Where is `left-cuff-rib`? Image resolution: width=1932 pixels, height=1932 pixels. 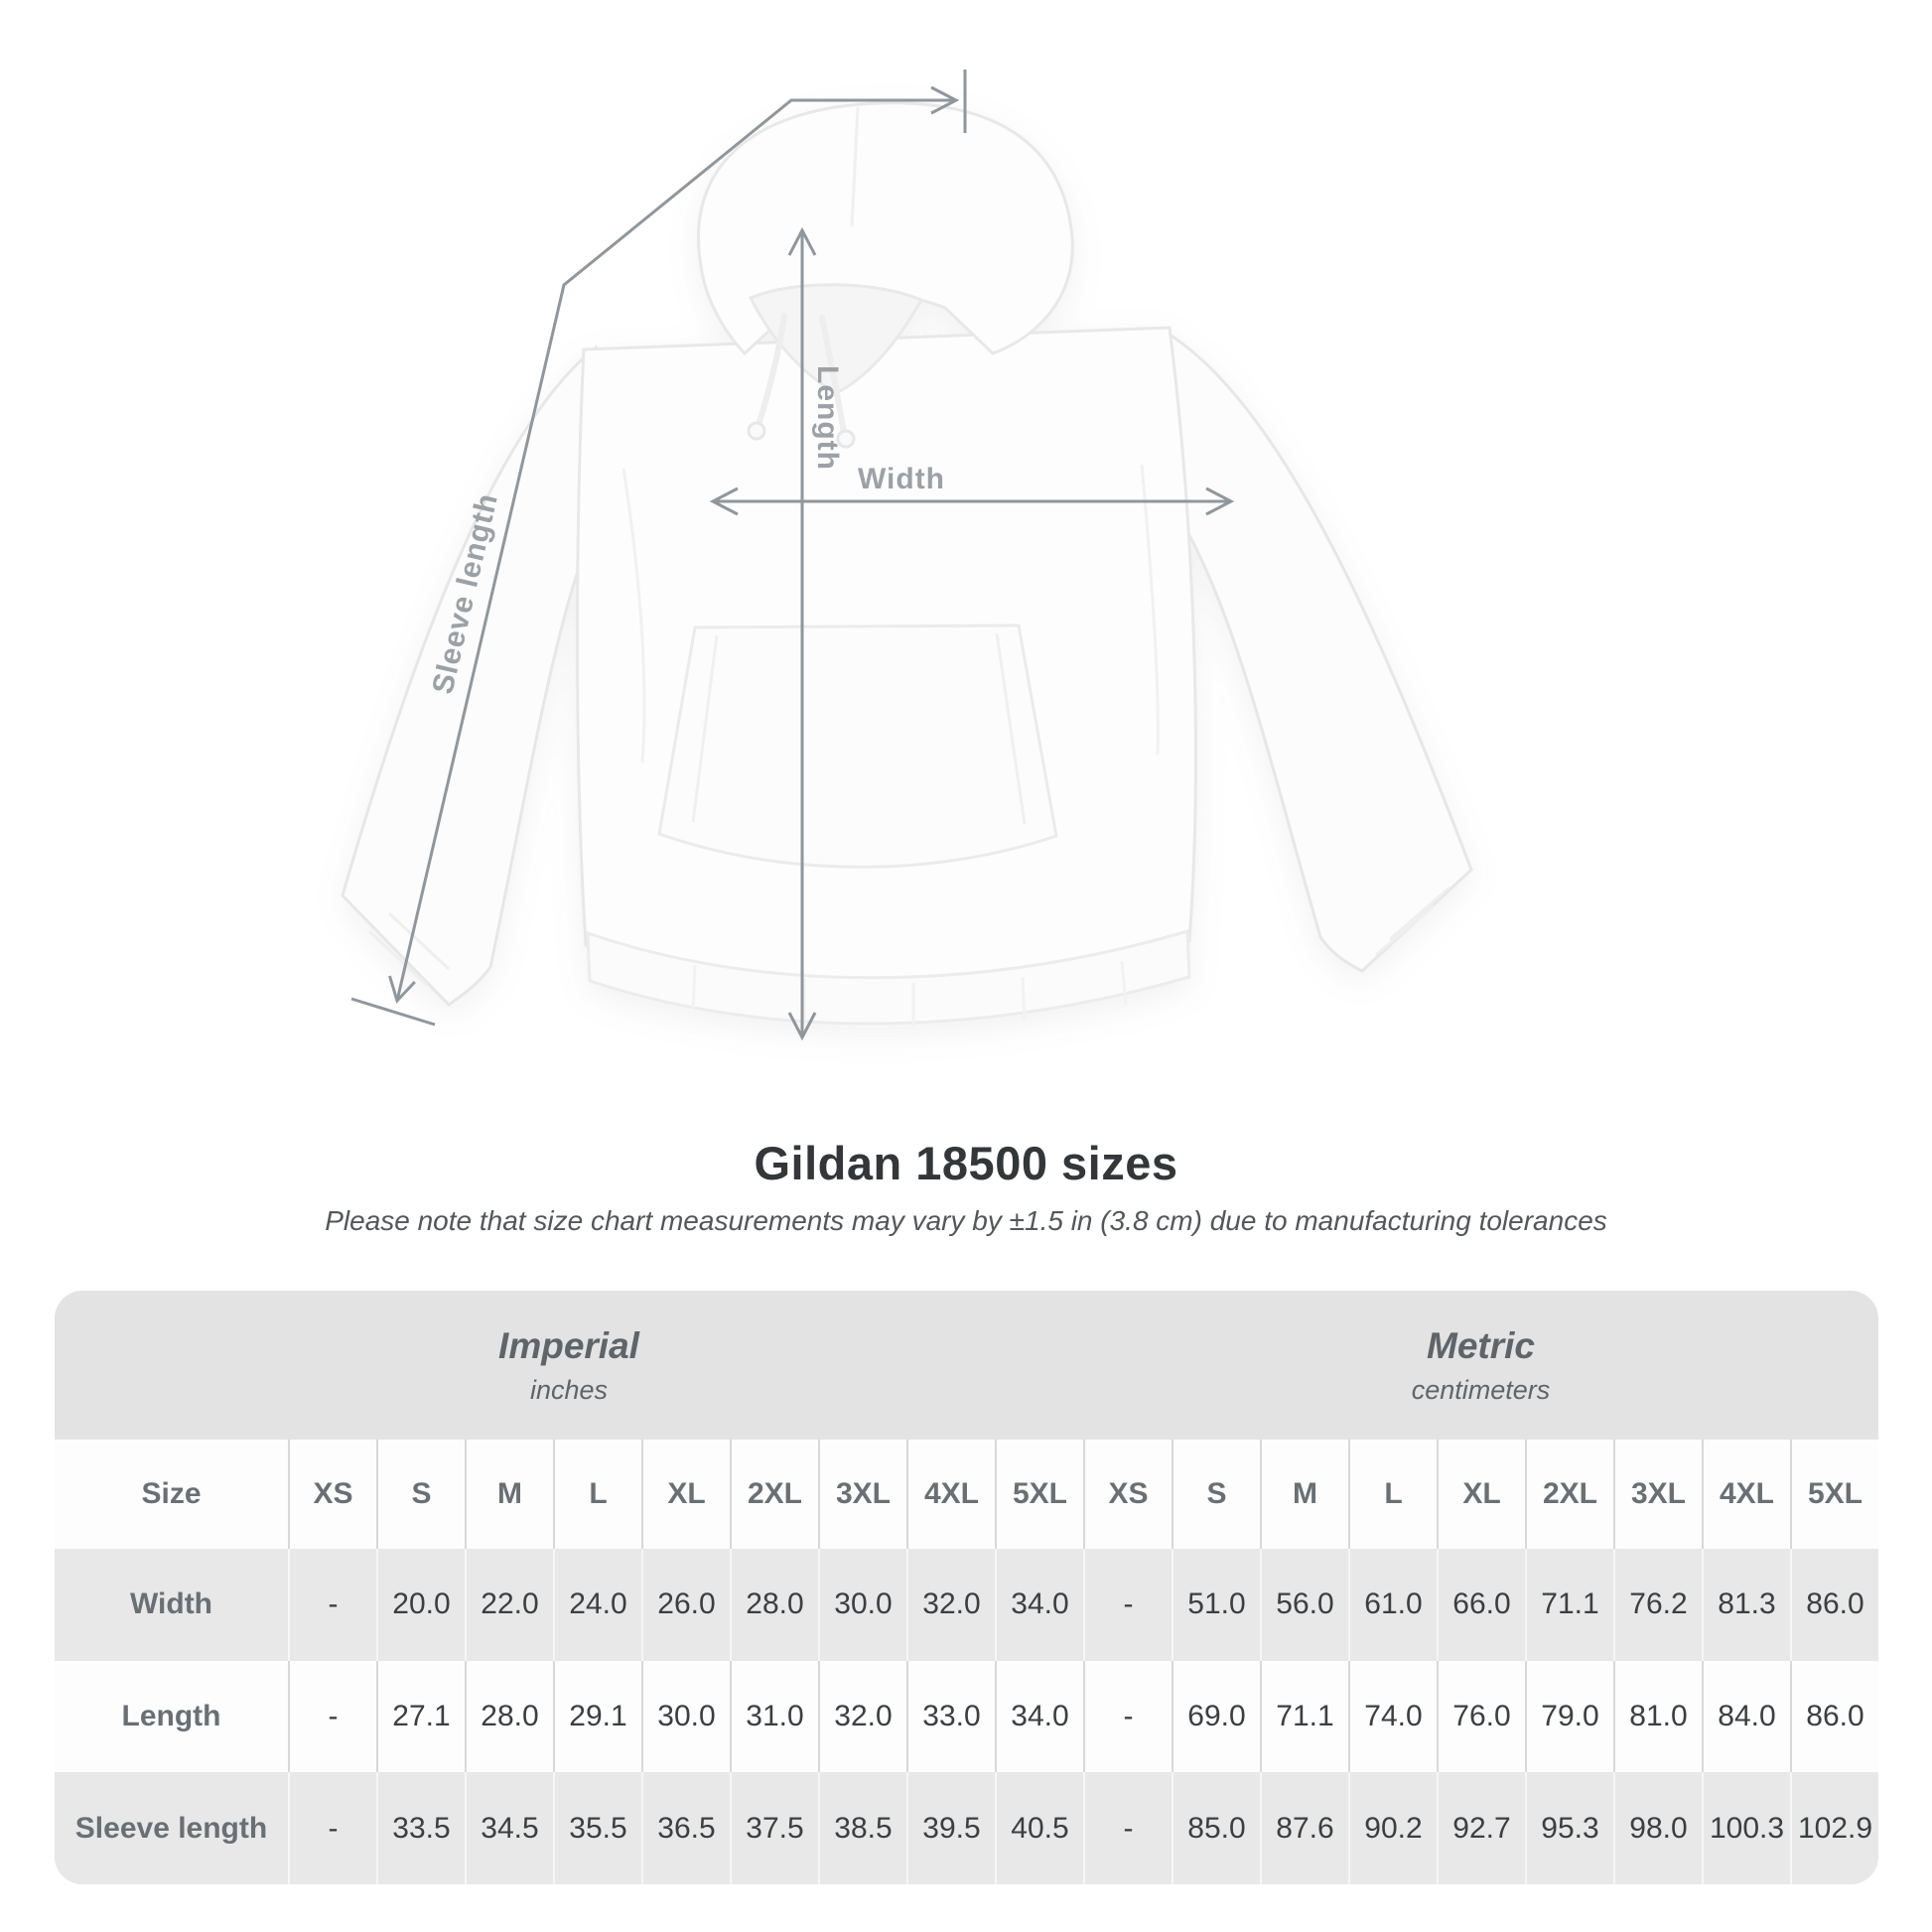 left-cuff-rib is located at coordinates (409, 949).